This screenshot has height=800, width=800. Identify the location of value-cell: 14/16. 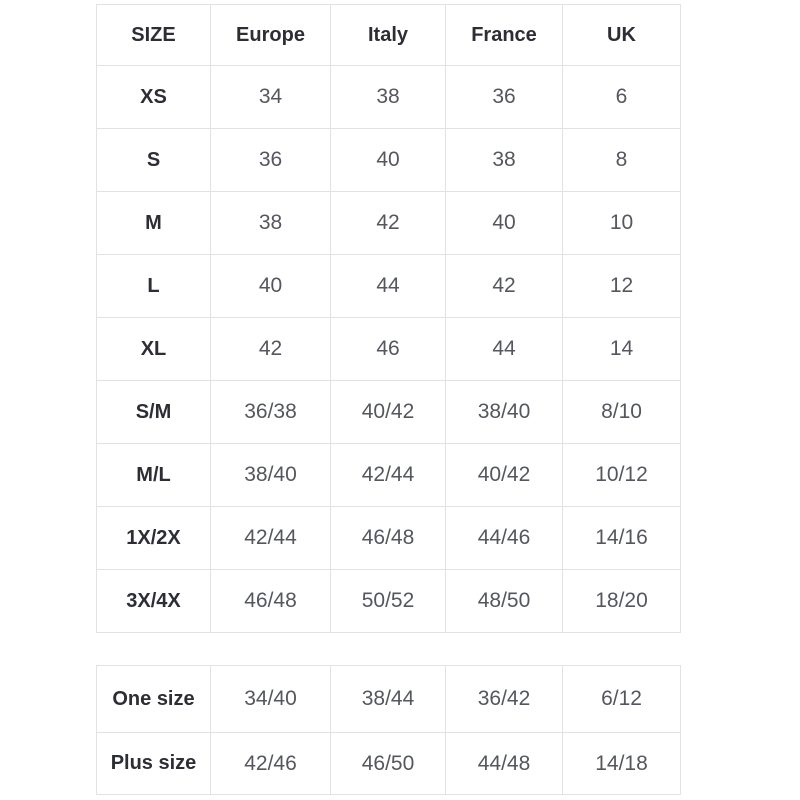
(621, 538).